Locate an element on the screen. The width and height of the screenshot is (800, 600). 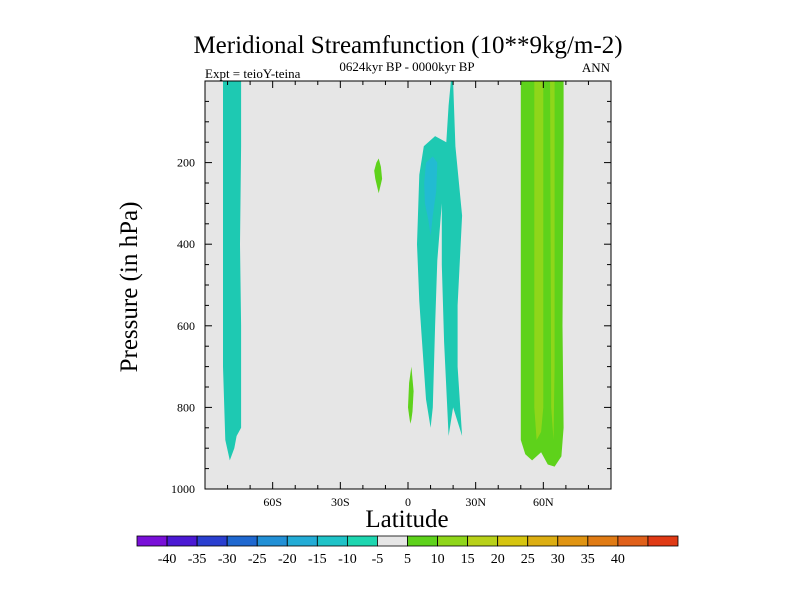
x-axis-label: Latitude is located at coordinates (406, 519).